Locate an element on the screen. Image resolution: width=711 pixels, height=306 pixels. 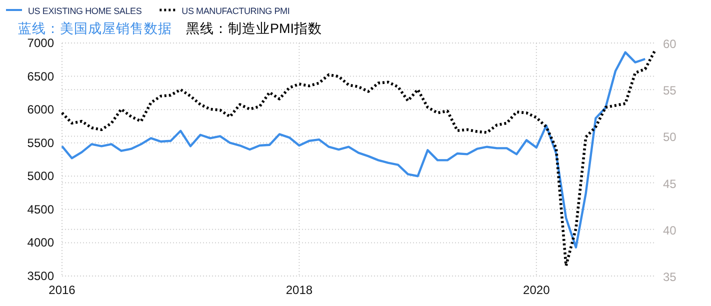
x-tick-label: 2016 is located at coordinates (62, 290).